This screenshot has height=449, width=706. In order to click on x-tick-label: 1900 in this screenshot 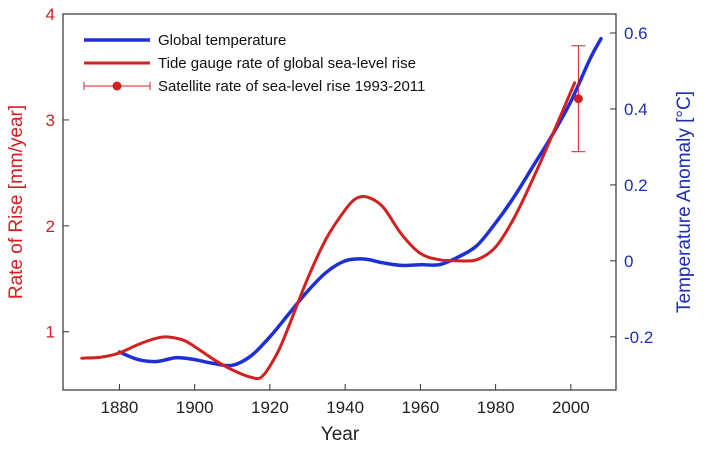, I will do `click(195, 407)`.